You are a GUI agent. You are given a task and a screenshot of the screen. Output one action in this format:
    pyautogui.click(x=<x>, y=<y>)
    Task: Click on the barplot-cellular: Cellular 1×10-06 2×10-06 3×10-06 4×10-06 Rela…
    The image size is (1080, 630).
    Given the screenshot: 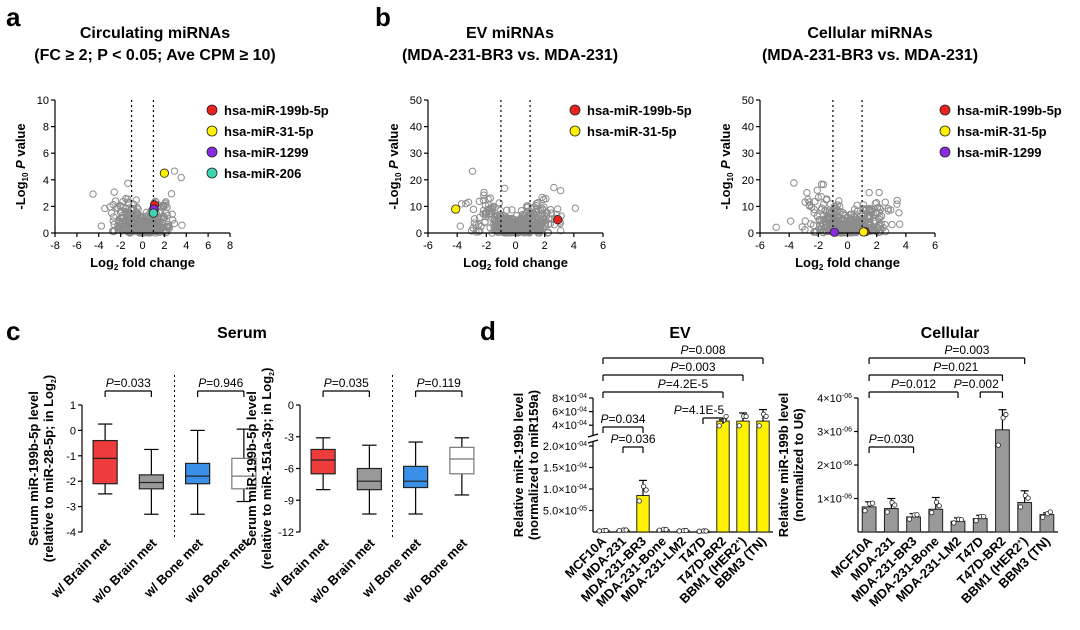 What is the action you would take?
    pyautogui.click(x=917, y=467)
    